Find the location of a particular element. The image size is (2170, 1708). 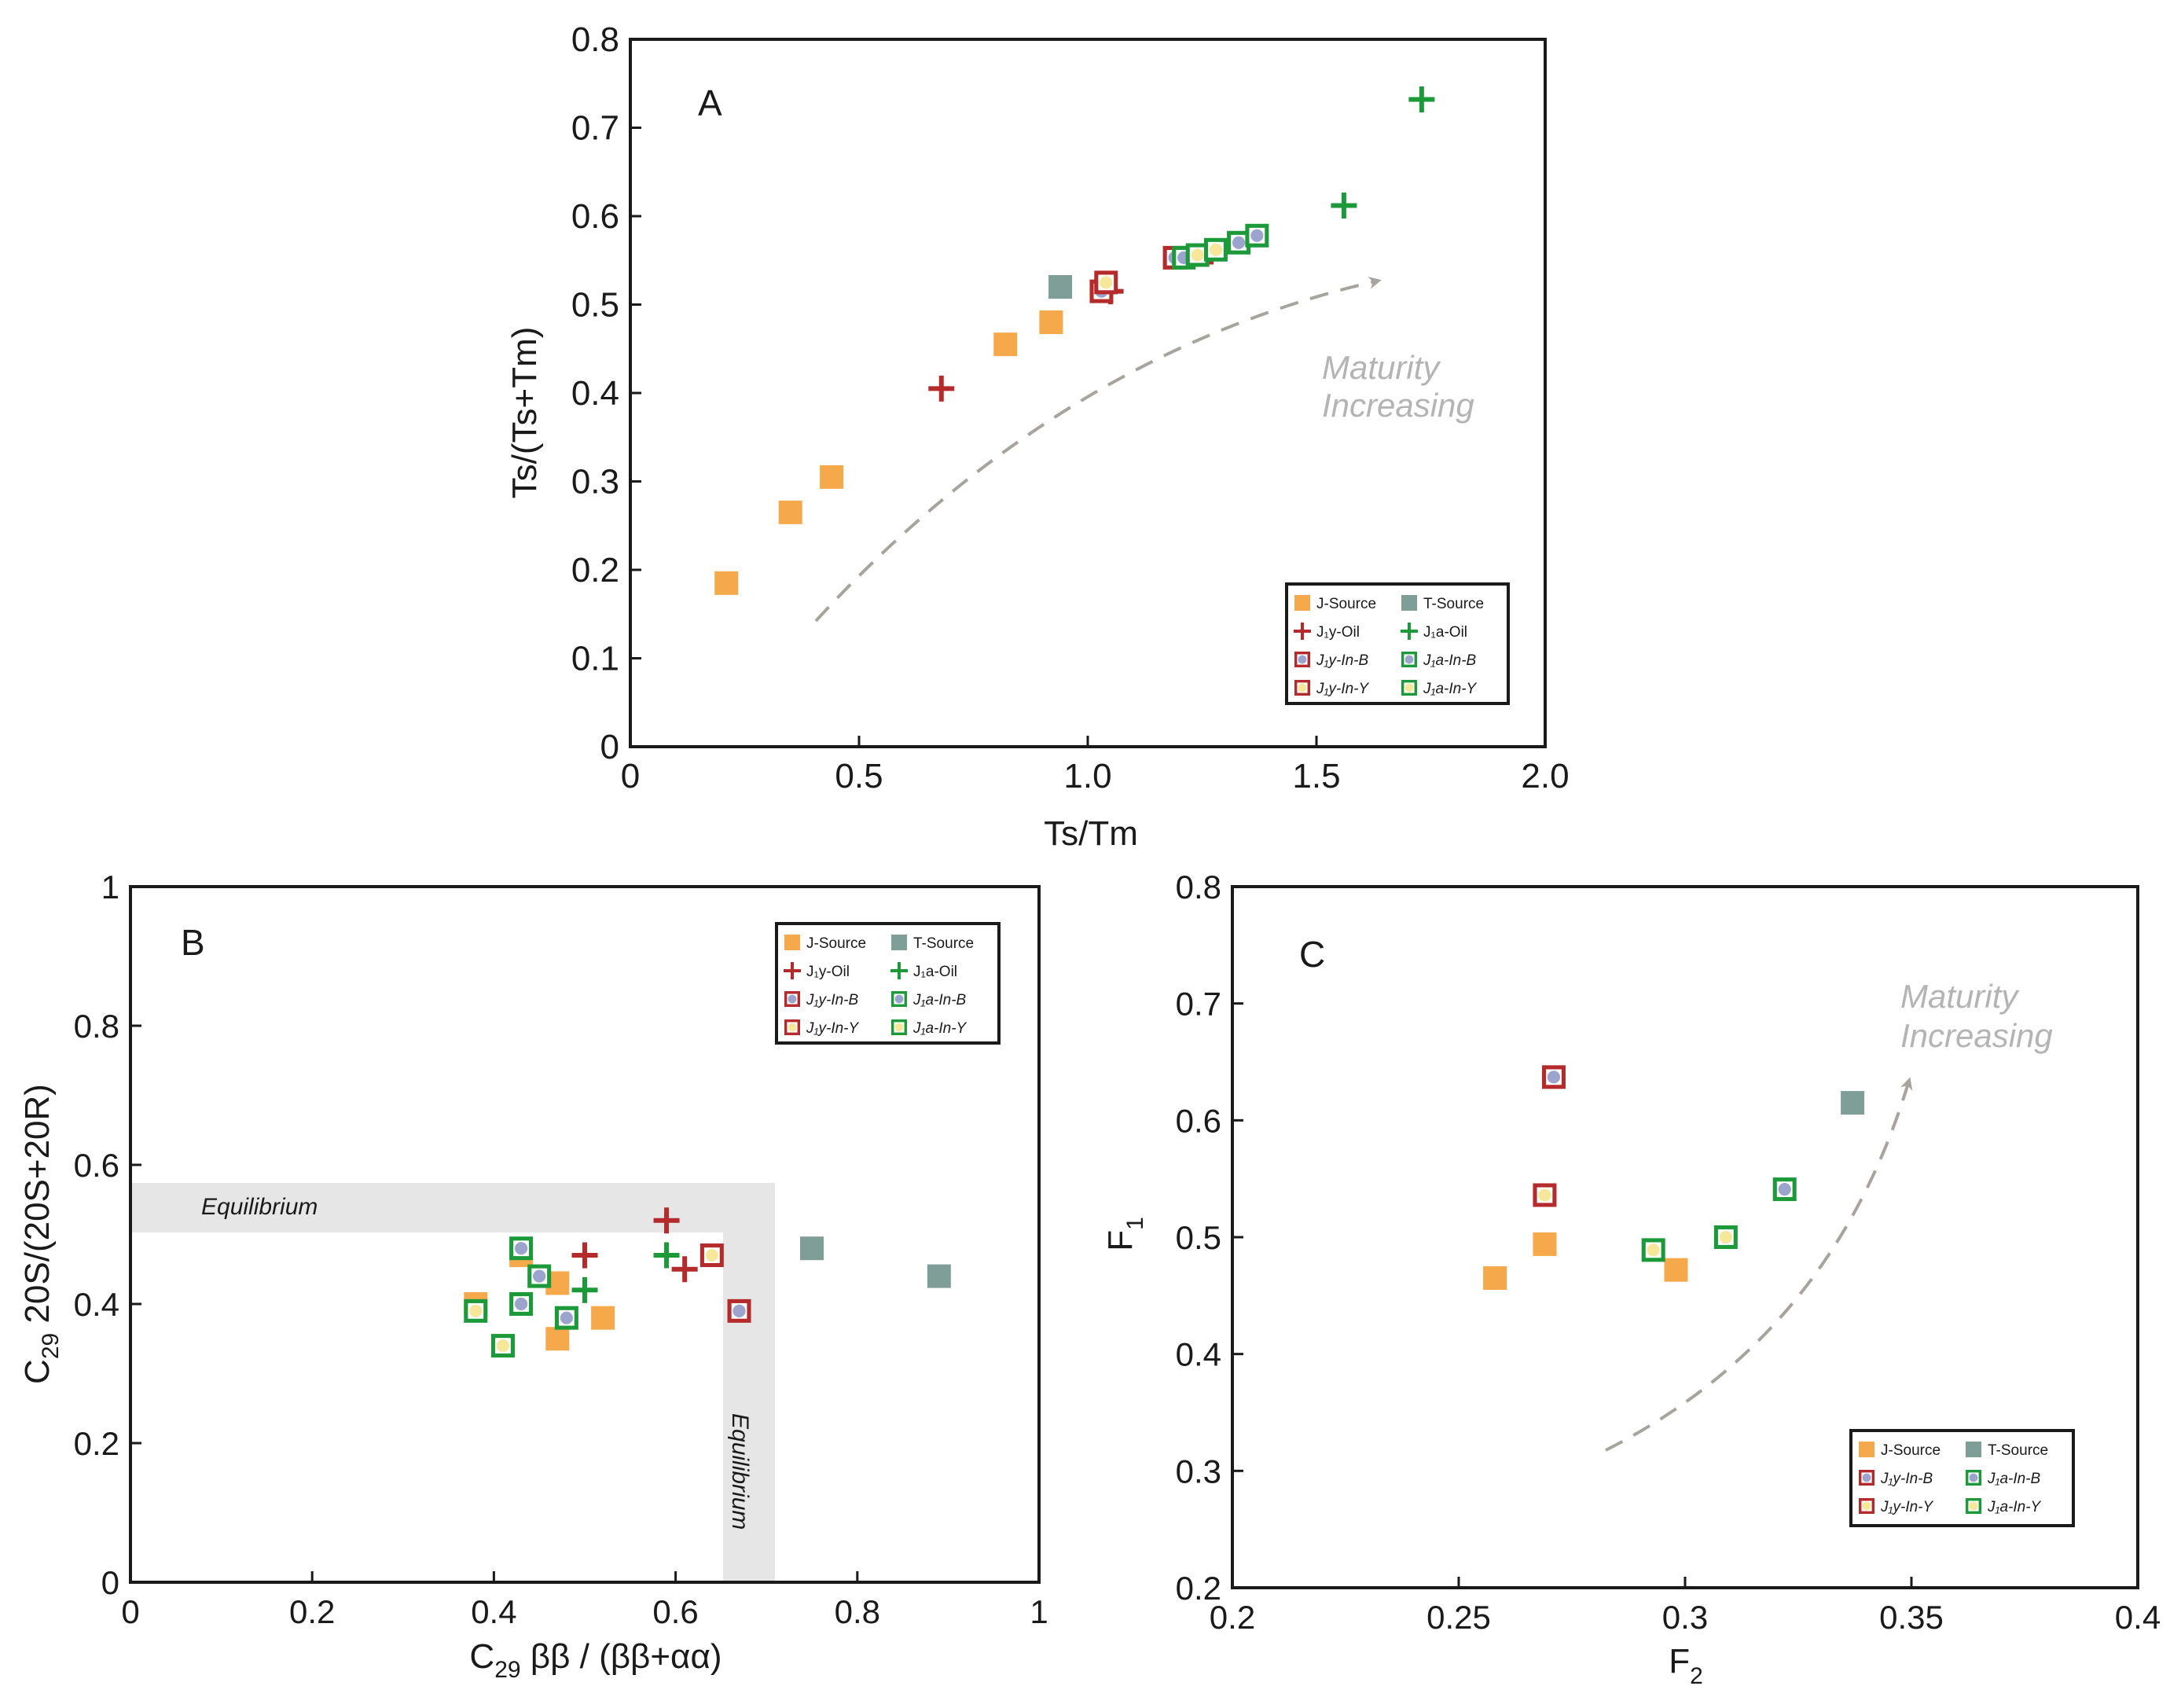

panel-a-points is located at coordinates (1074, 340).